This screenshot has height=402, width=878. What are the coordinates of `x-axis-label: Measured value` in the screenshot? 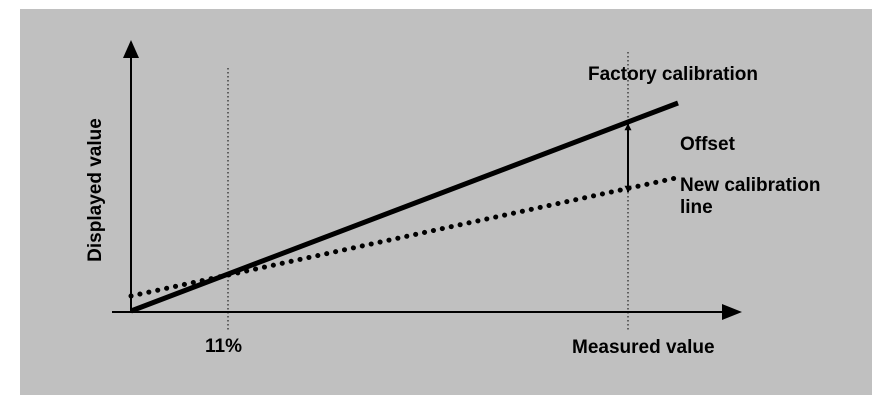 It's located at (643, 347).